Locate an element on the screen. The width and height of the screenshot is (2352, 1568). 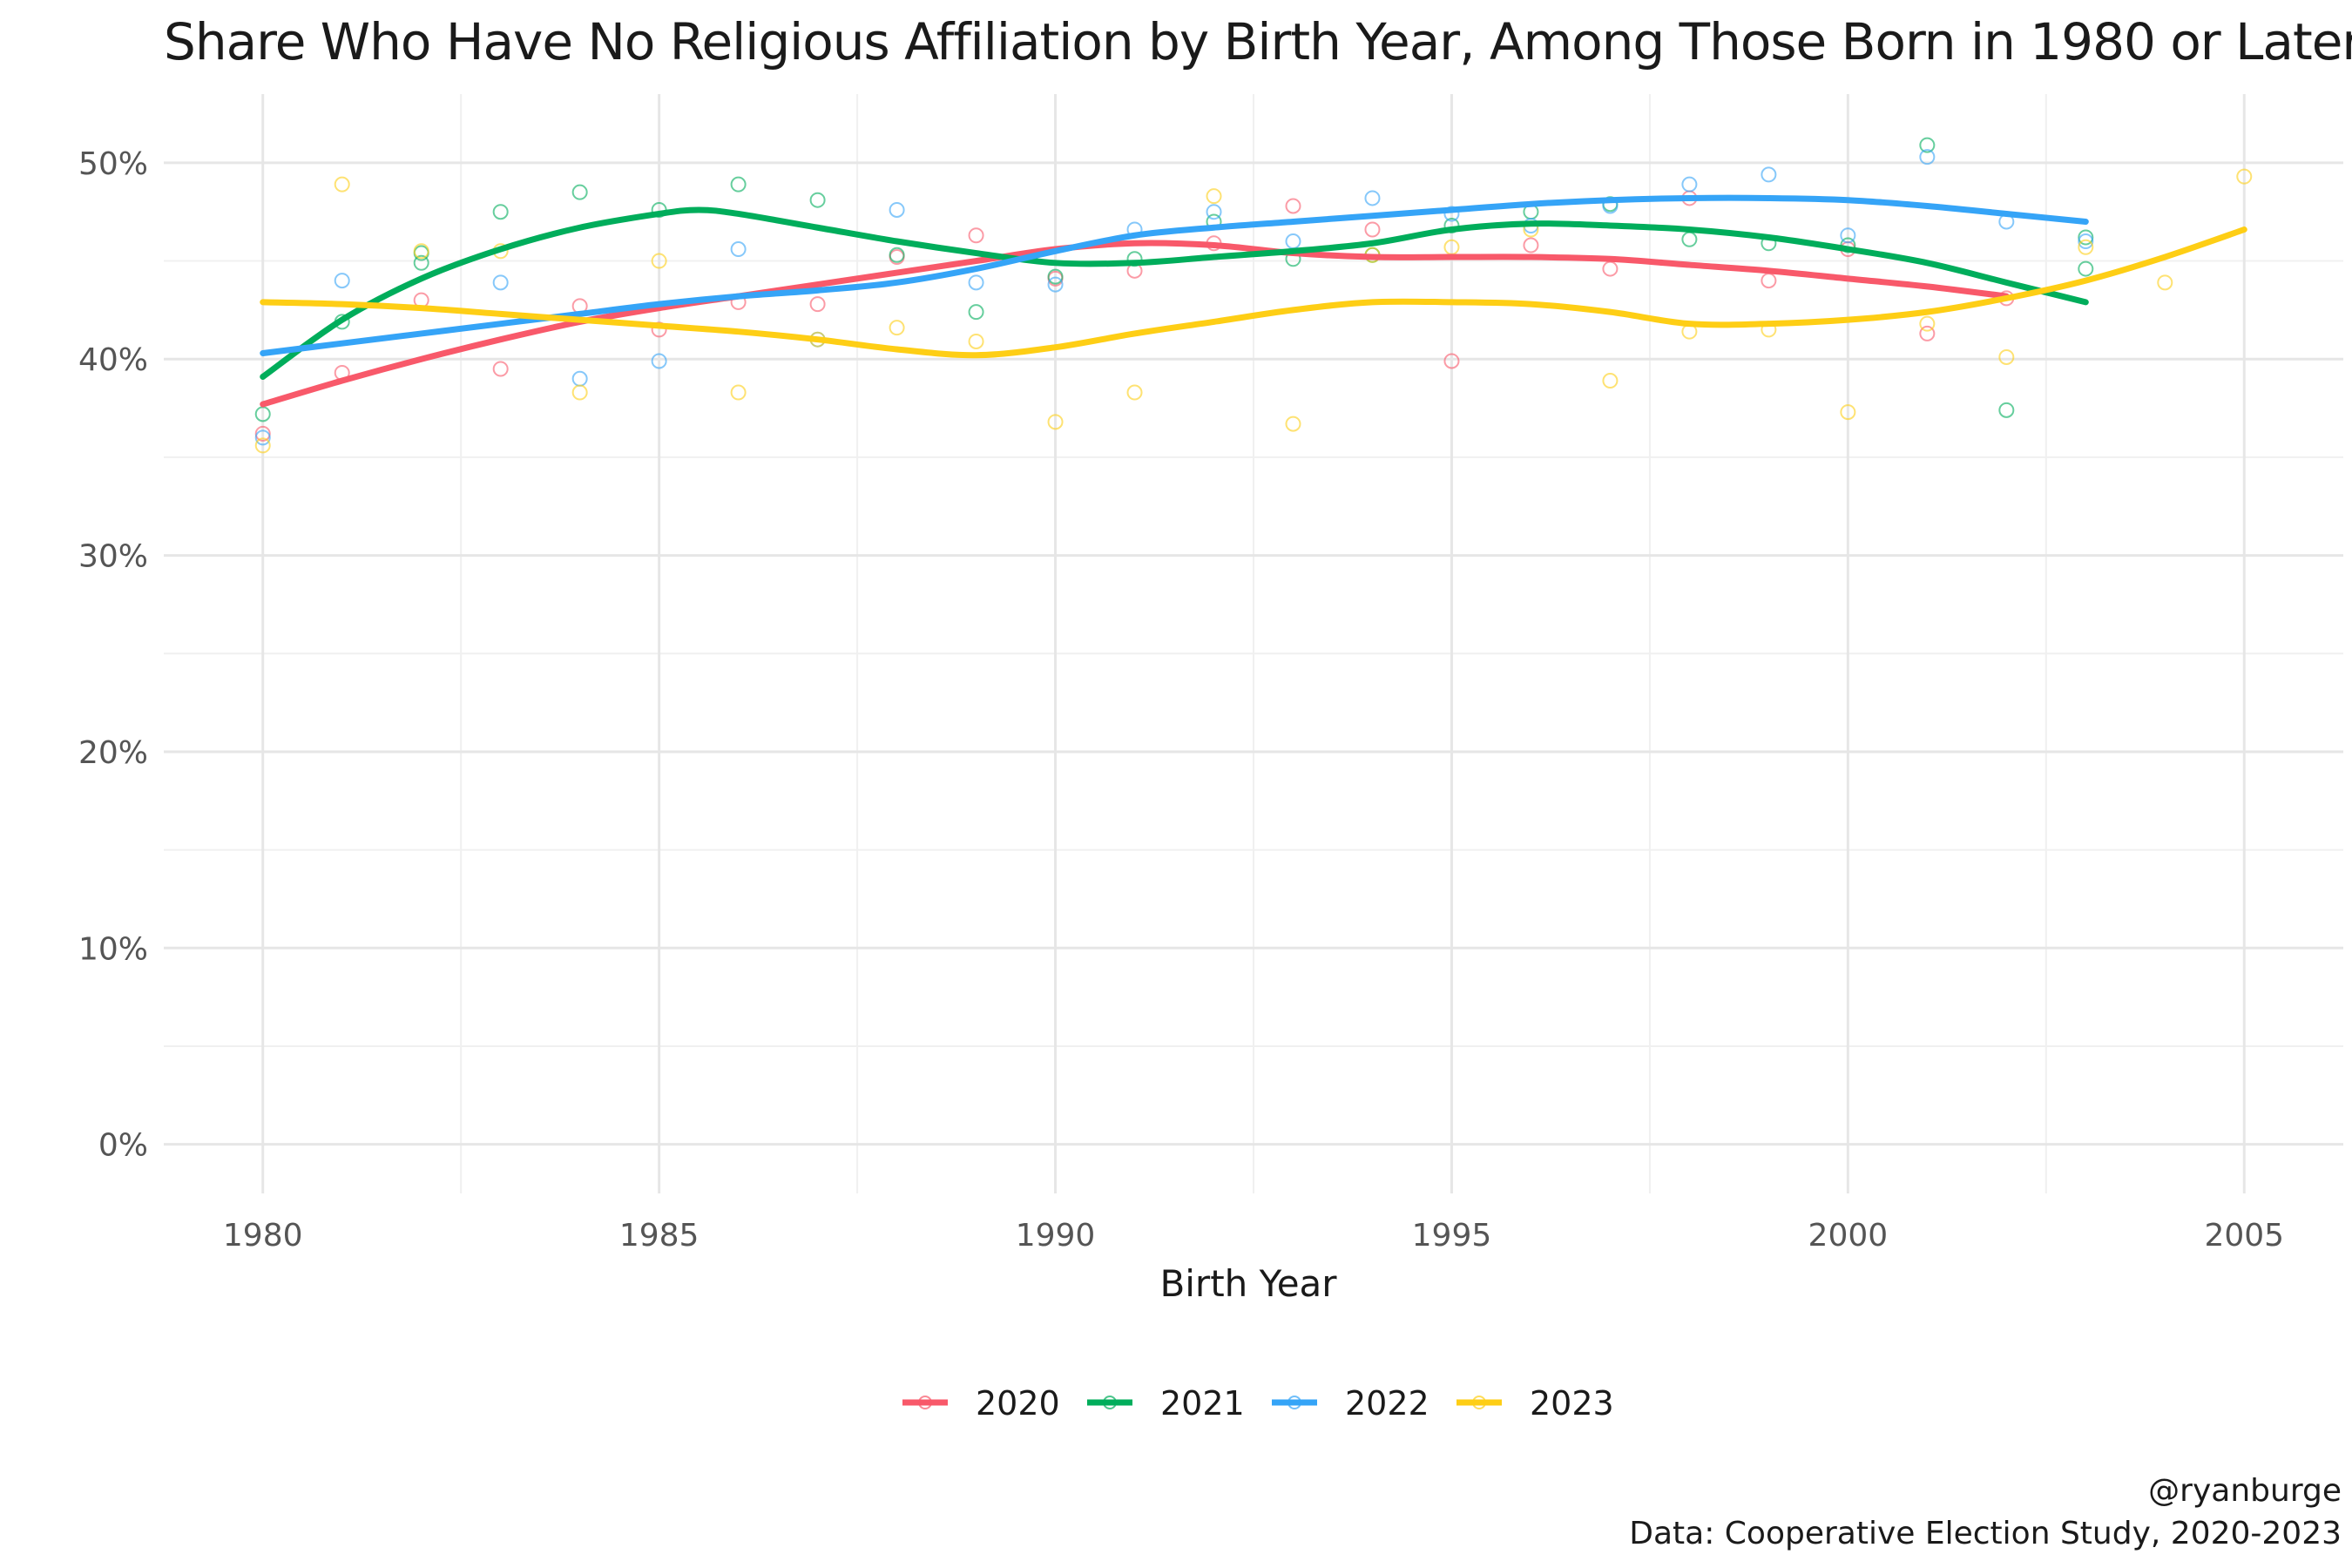
legend-item-2022: 2022 is located at coordinates (1350, 1403).